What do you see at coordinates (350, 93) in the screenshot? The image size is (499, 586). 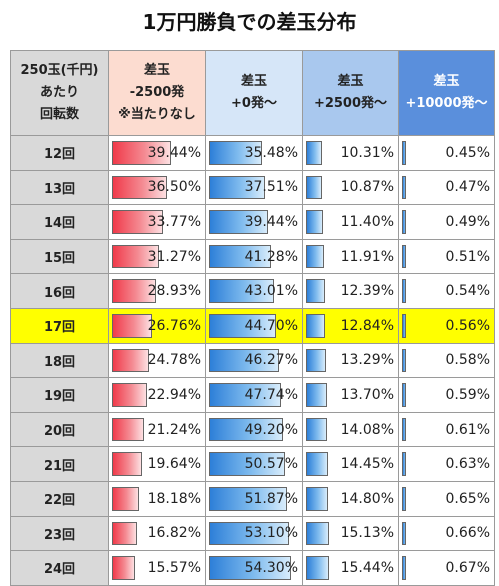 I see `header-plus-2500: 差玉 +2500発～` at bounding box center [350, 93].